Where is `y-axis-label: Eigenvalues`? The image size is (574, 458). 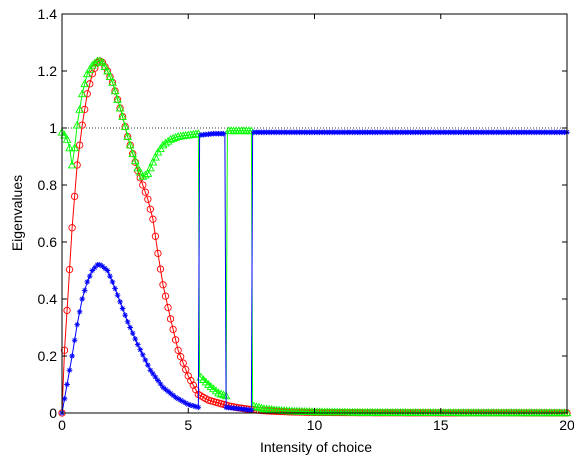 y-axis-label: Eigenvalues is located at coordinates (17, 213).